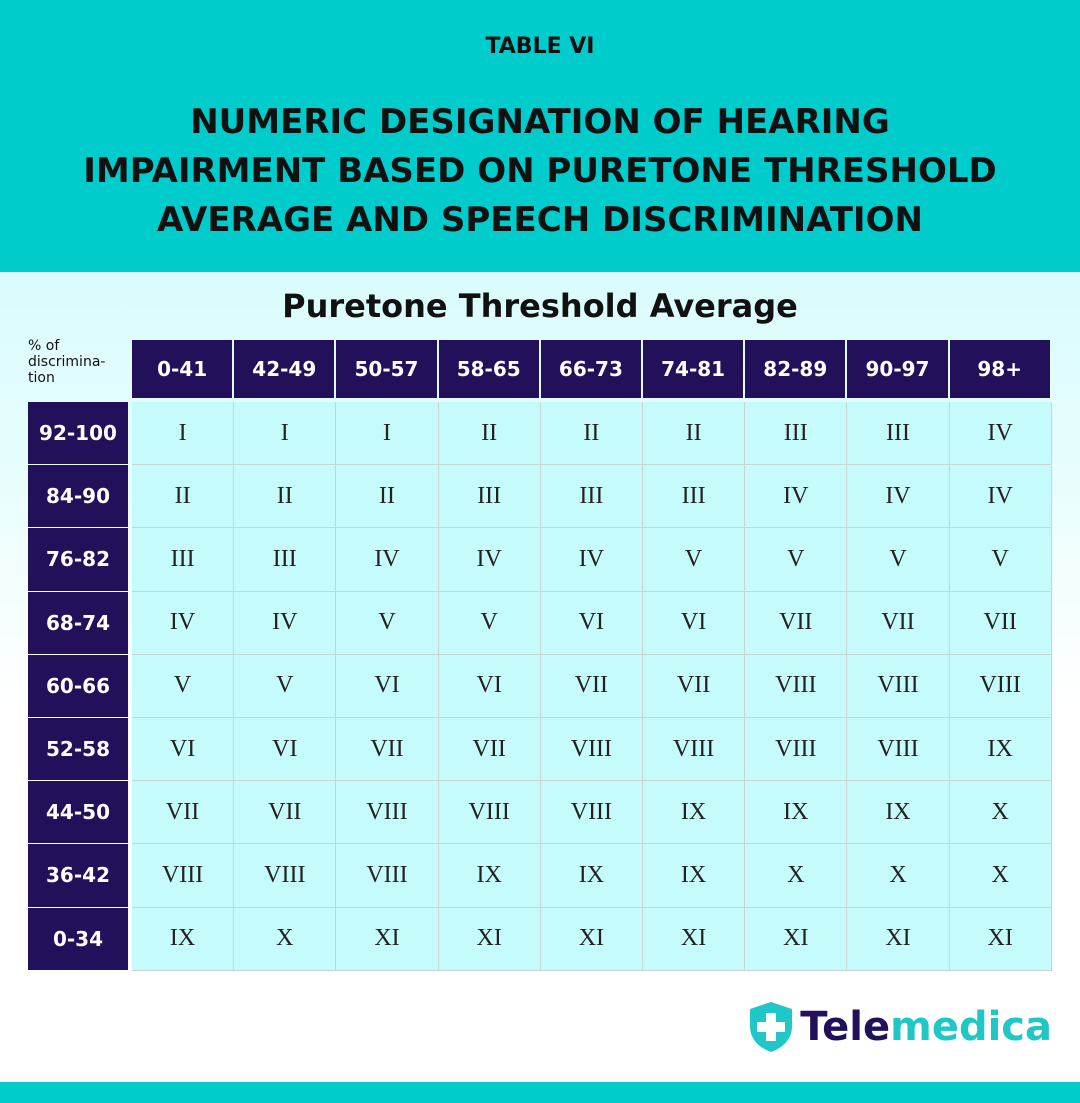 The width and height of the screenshot is (1080, 1103). What do you see at coordinates (78, 559) in the screenshot?
I see `row-header: 76-82` at bounding box center [78, 559].